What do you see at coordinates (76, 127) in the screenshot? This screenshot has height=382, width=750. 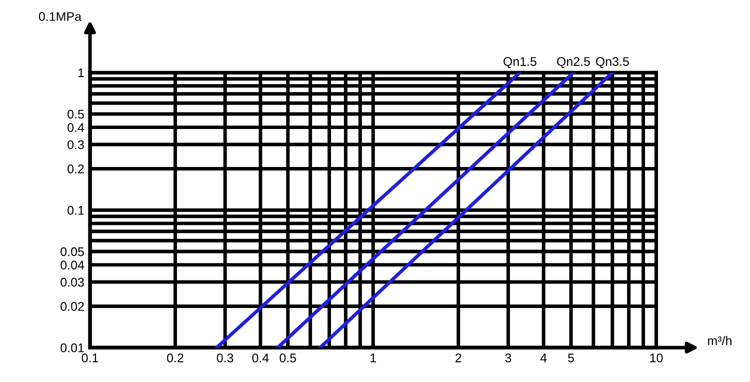 I see `y-tick-label: 0.4` at bounding box center [76, 127].